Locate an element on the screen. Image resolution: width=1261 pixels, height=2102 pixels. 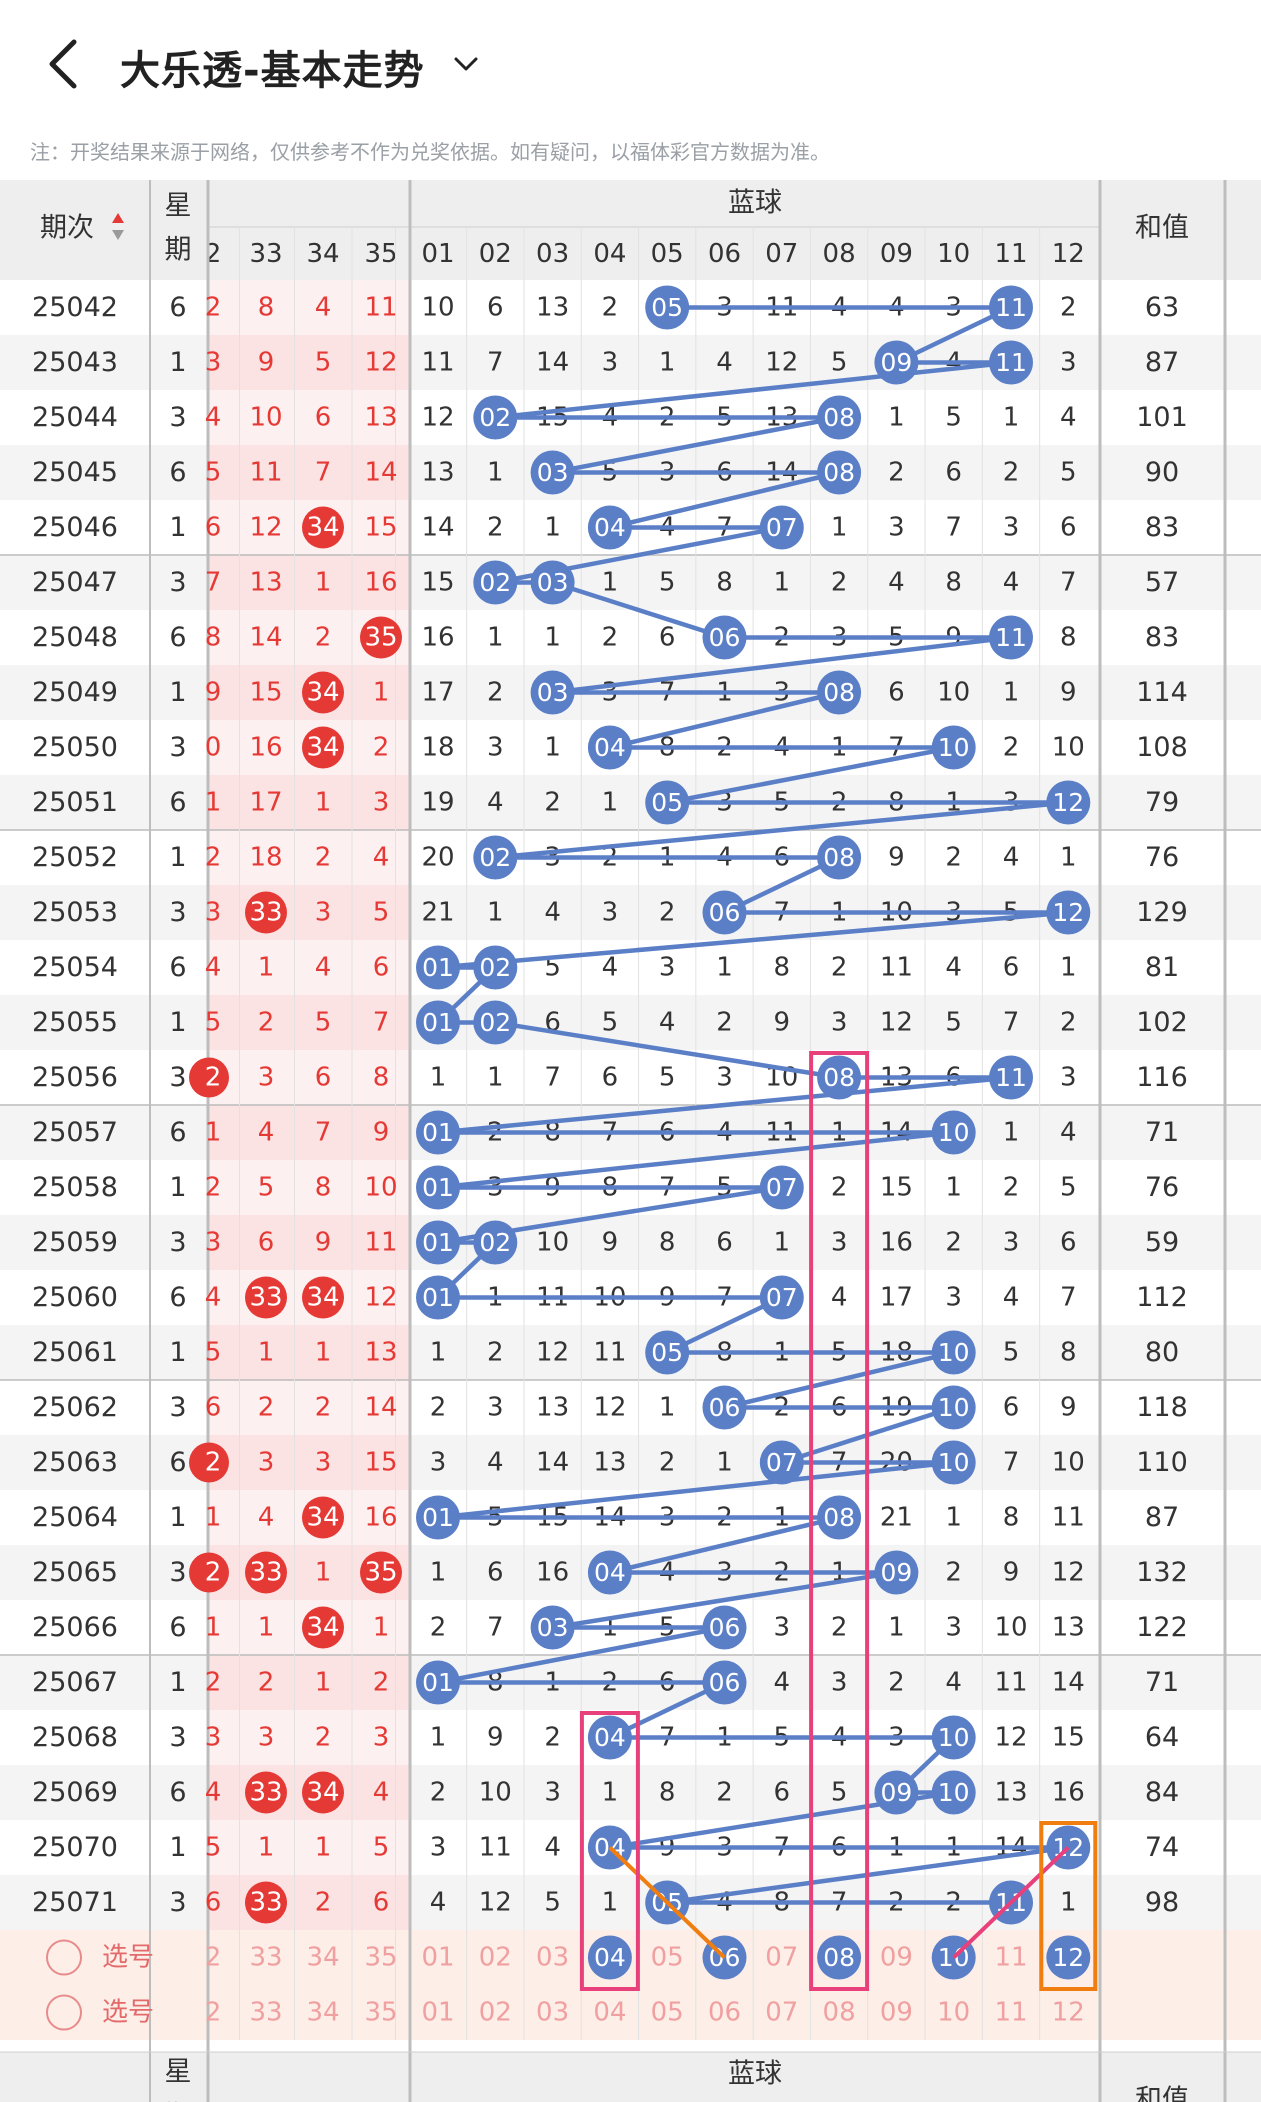
page-title: 大乐透-基本走势 is located at coordinates (272, 71).